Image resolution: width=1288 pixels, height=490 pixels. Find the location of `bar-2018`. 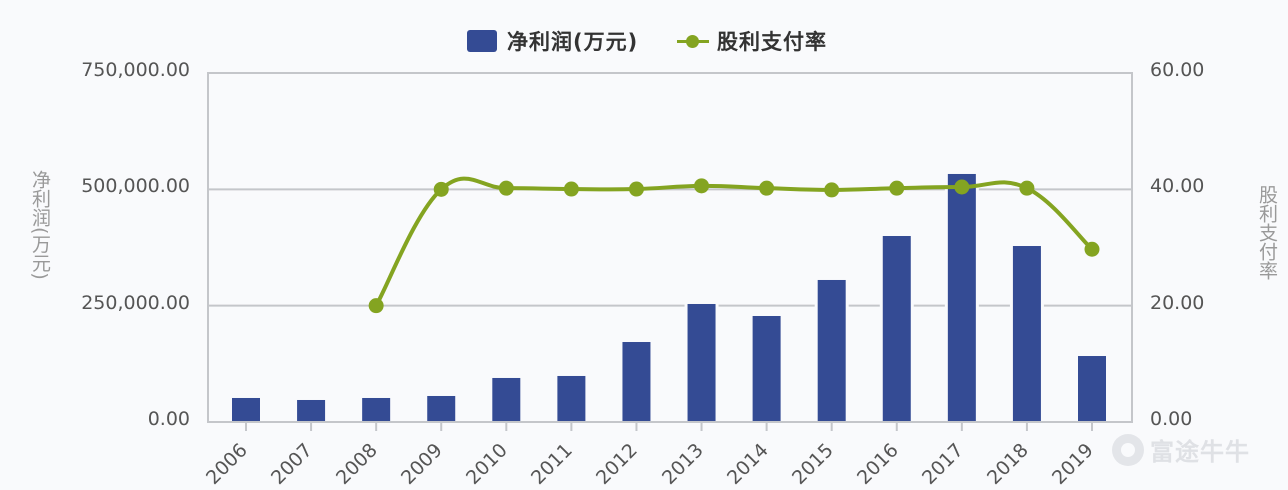

bar-2018 is located at coordinates (1026, 333).